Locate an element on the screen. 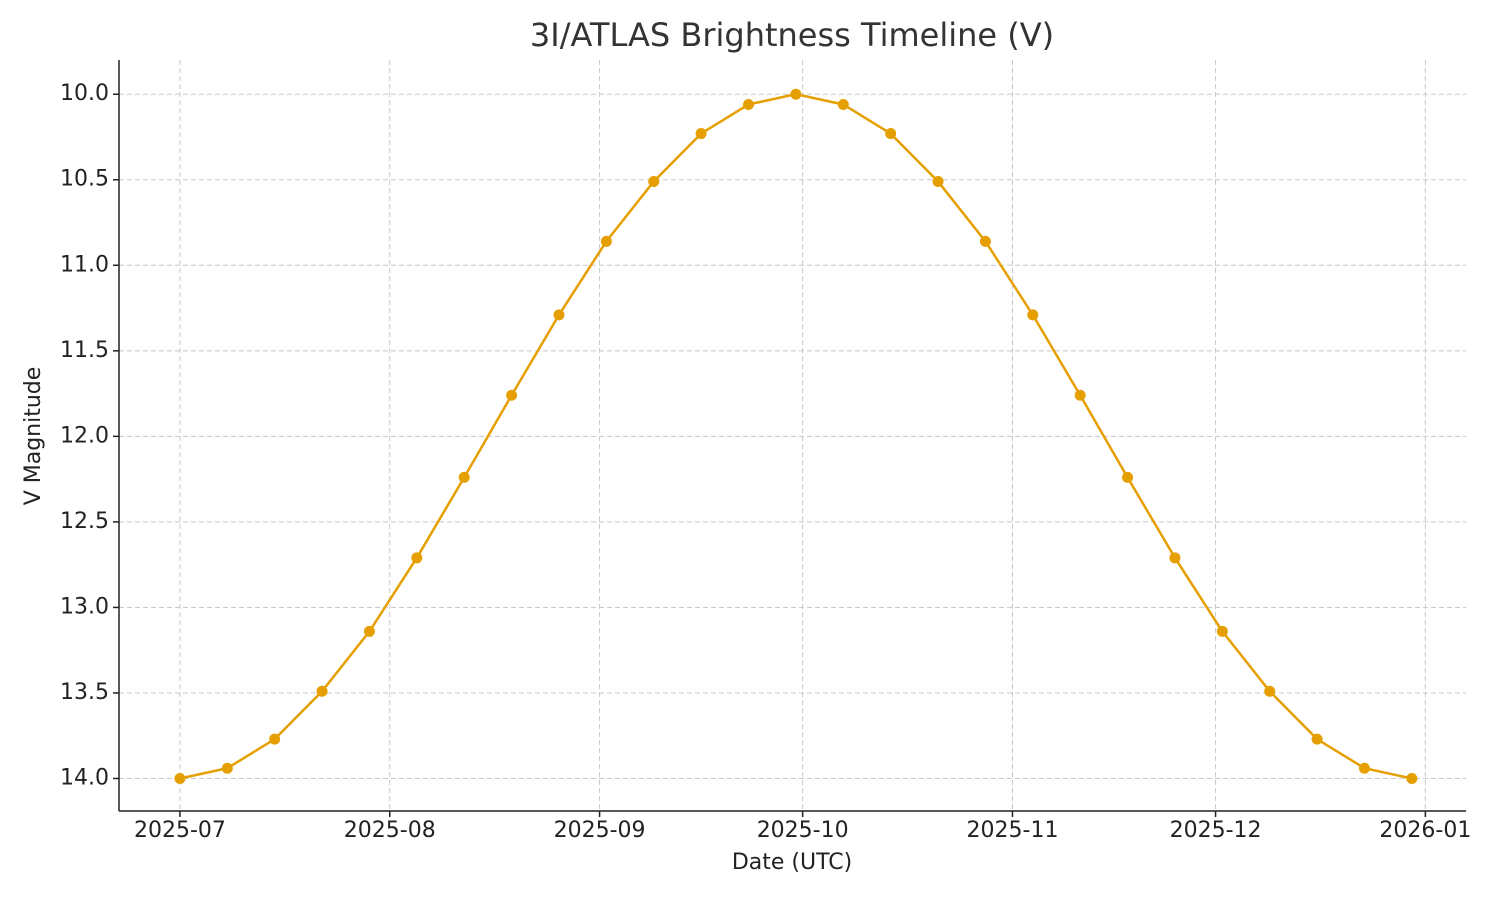  y-tick-label: 10.0 is located at coordinates (84, 93).